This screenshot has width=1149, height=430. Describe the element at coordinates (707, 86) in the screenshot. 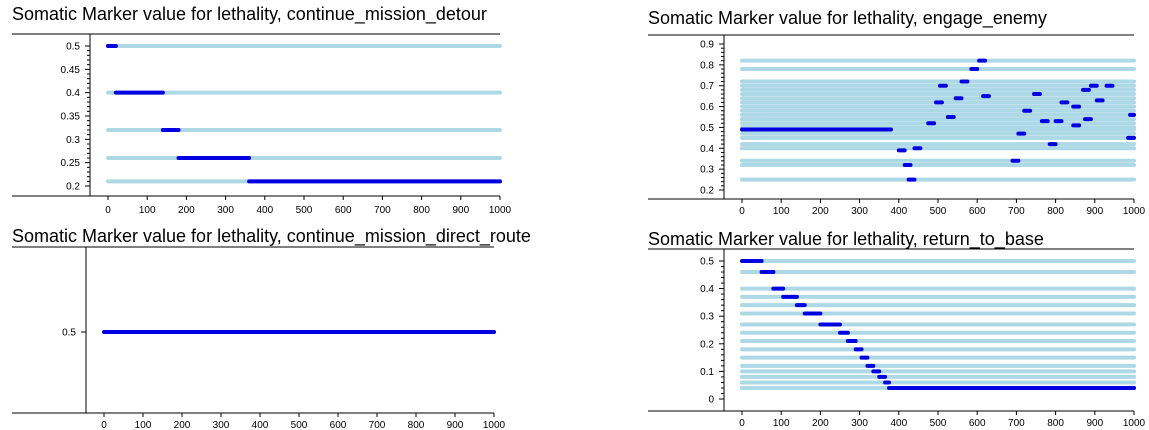

I see `y-tick-label: 0.7` at that location.